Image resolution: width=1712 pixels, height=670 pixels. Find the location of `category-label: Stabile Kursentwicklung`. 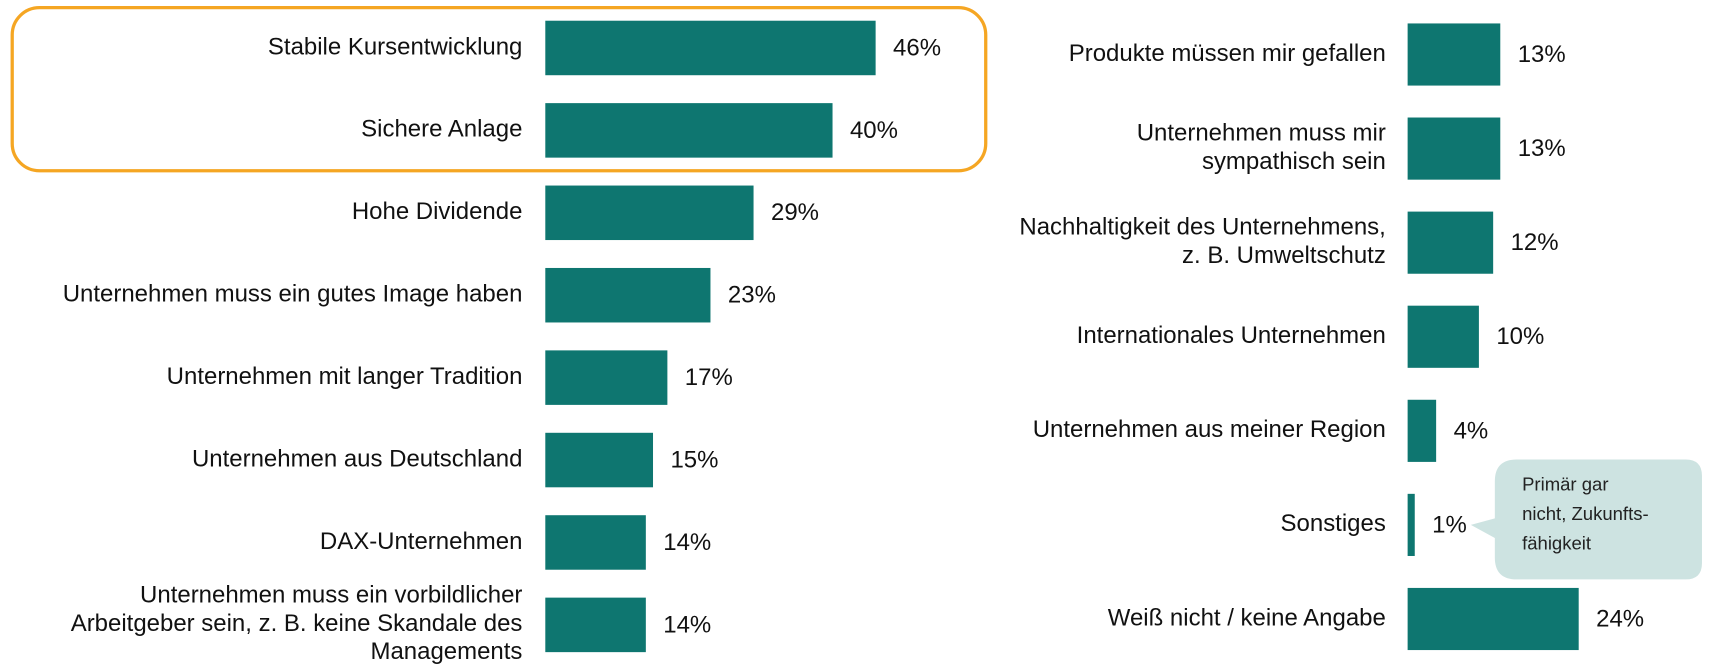

category-label: Stabile Kursentwicklung is located at coordinates (395, 46).